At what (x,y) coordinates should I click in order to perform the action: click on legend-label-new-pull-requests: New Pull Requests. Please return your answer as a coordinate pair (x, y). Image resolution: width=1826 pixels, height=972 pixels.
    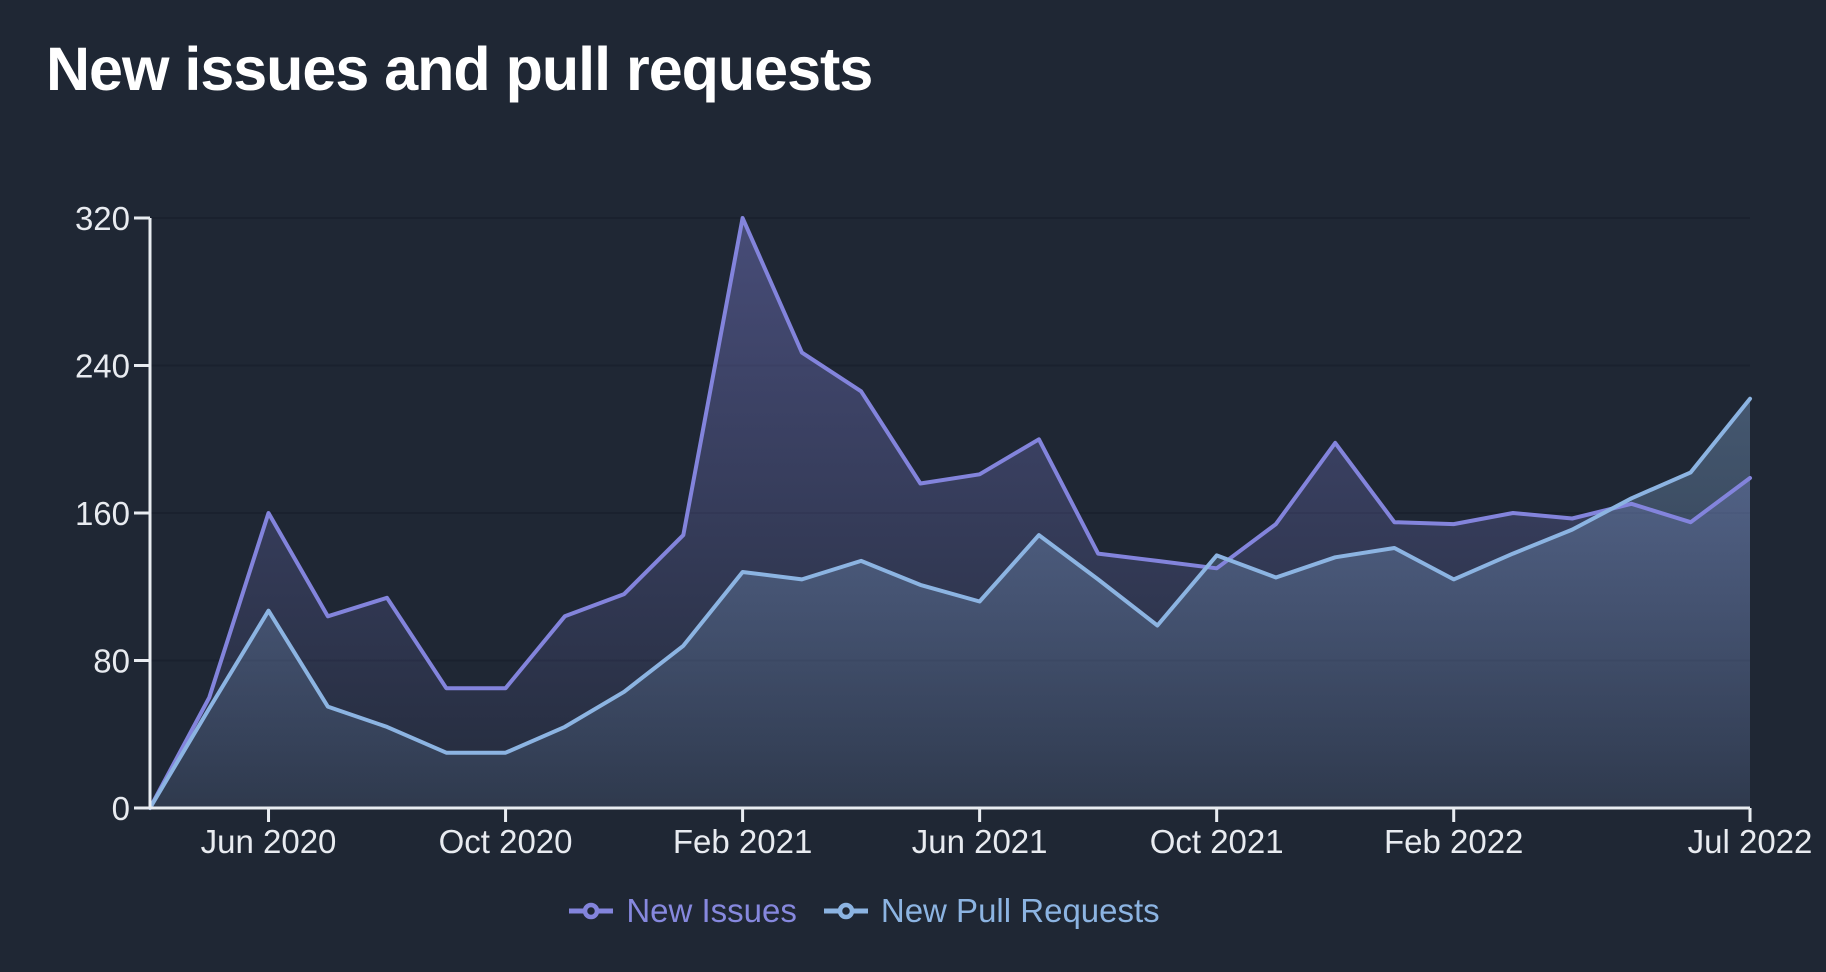
    Looking at the image, I should click on (1020, 910).